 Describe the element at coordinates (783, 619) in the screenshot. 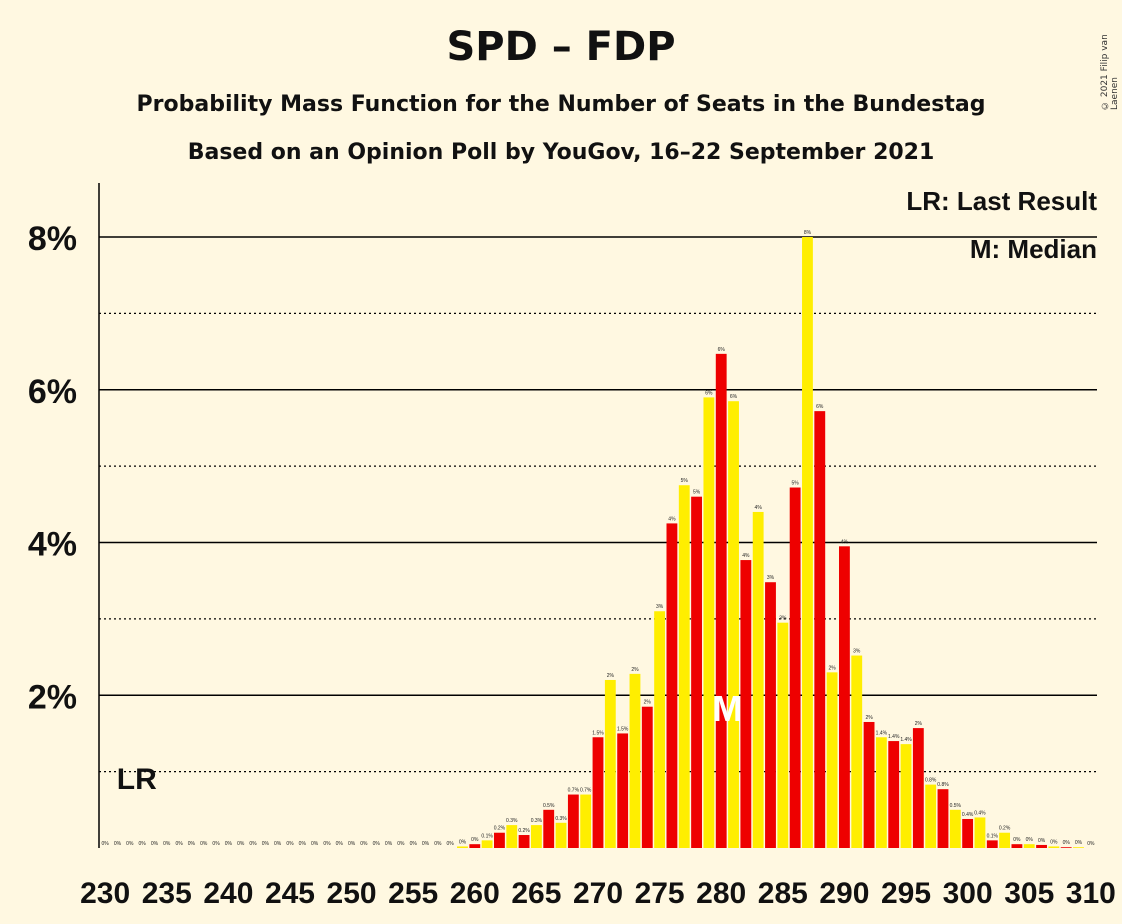

I see `bar-label-seat-285: 3%` at that location.